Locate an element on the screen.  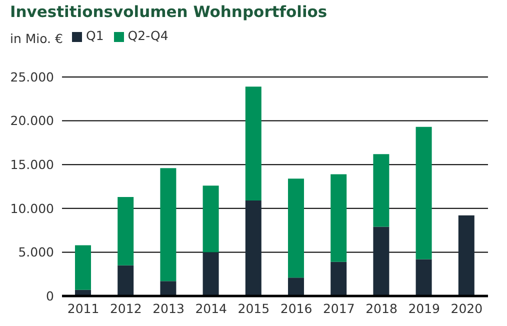
x-tick-label: 2013 is located at coordinates (168, 308).